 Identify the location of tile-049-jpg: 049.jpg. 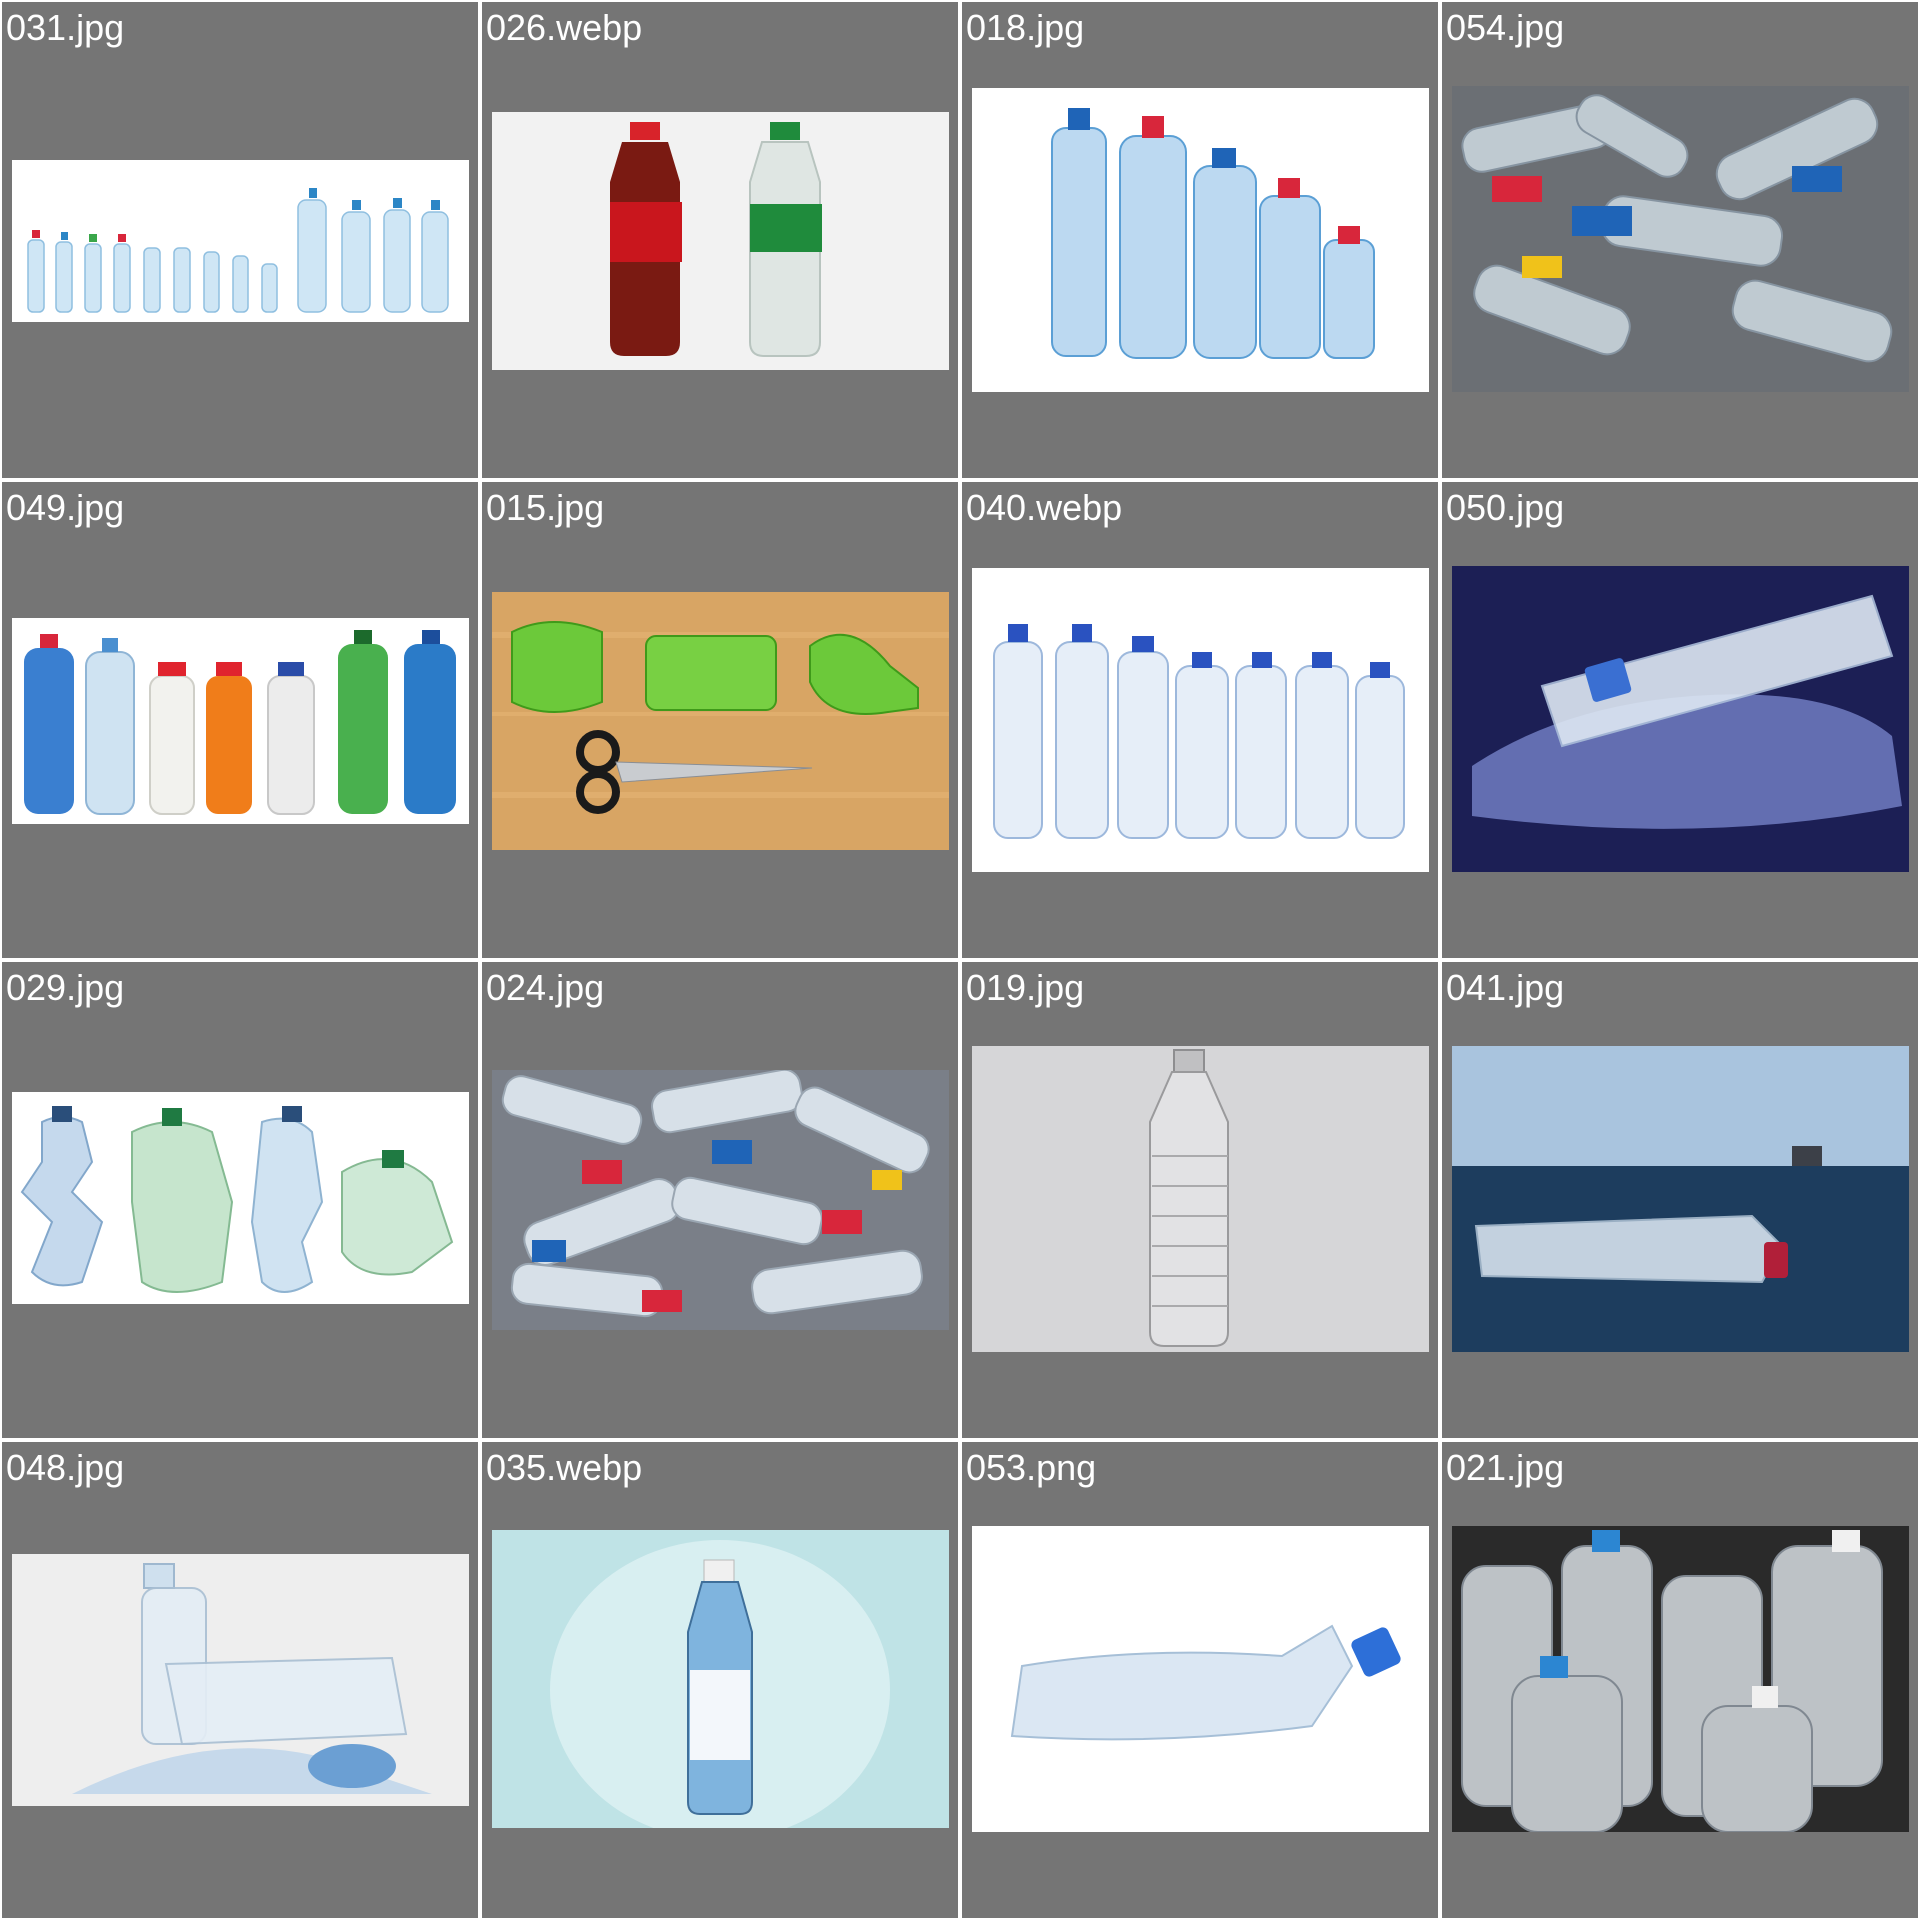
(240, 720).